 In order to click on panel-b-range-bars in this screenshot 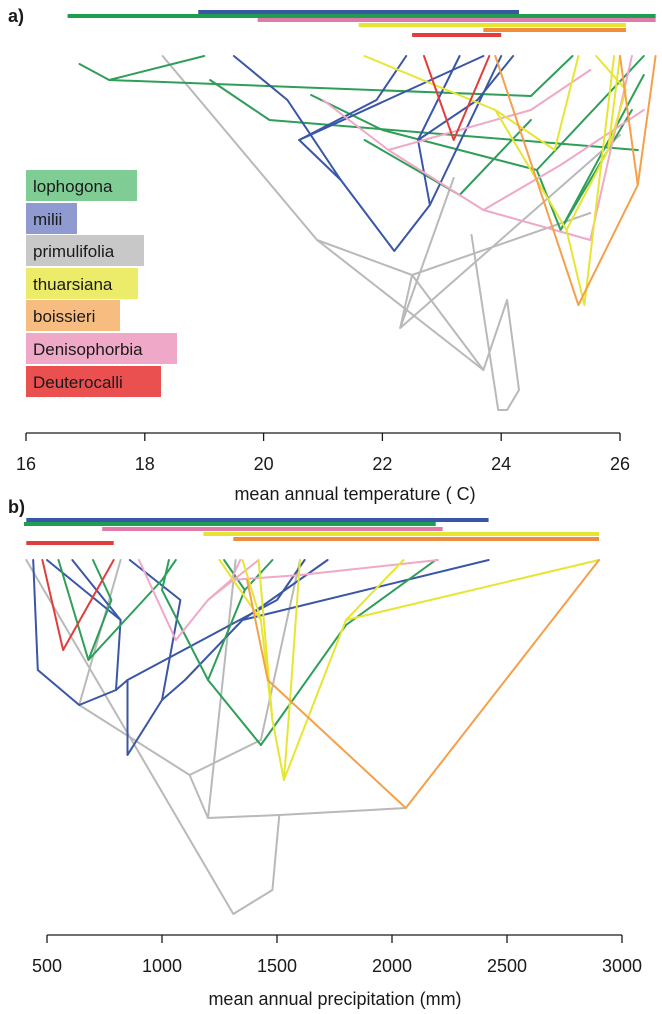, I will do `click(311, 531)`.